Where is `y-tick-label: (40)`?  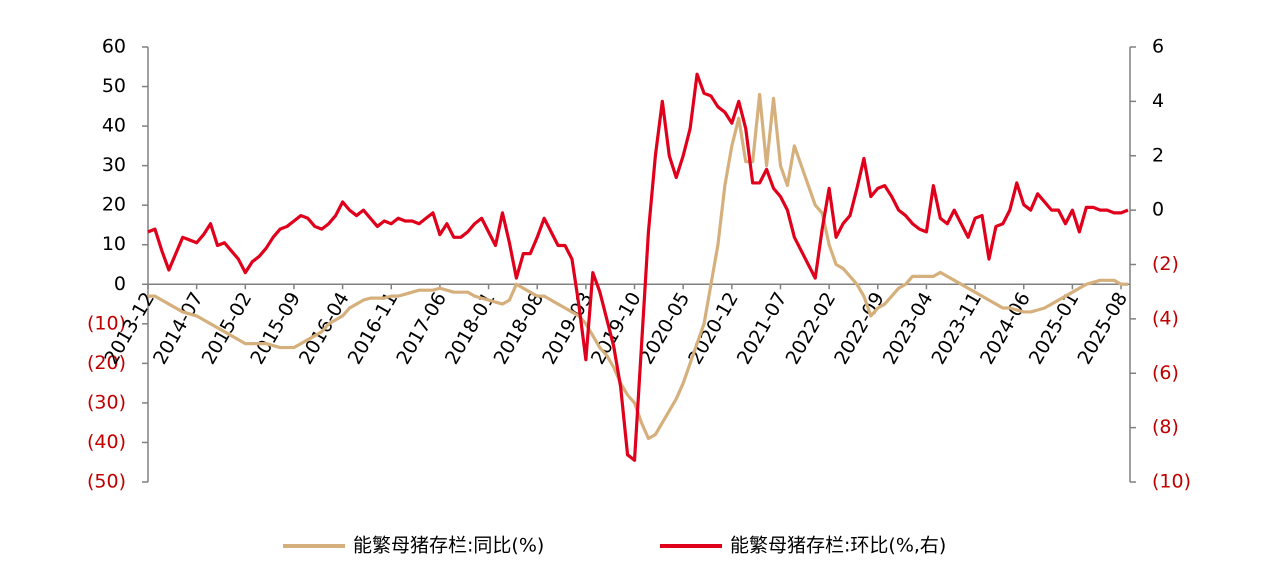 y-tick-label: (40) is located at coordinates (106, 442).